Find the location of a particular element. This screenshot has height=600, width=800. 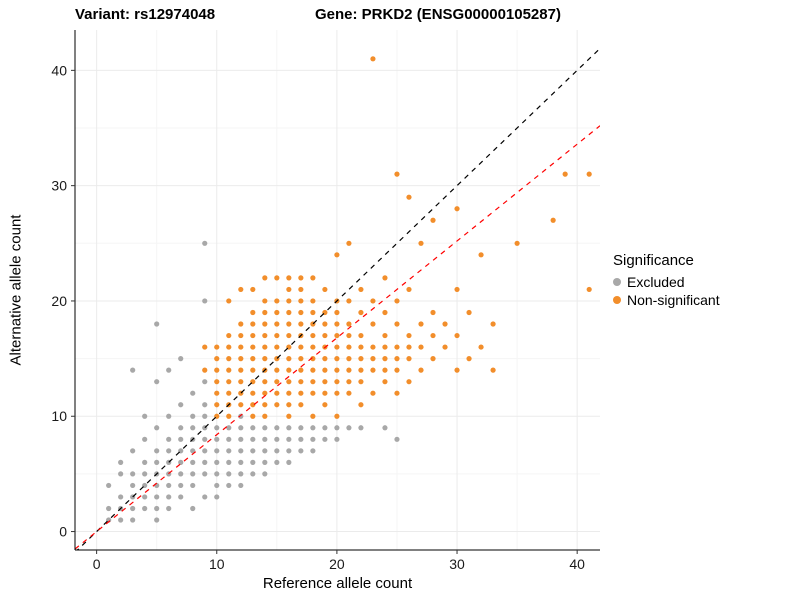

legend-item-excluded: Excluded is located at coordinates (666, 282).